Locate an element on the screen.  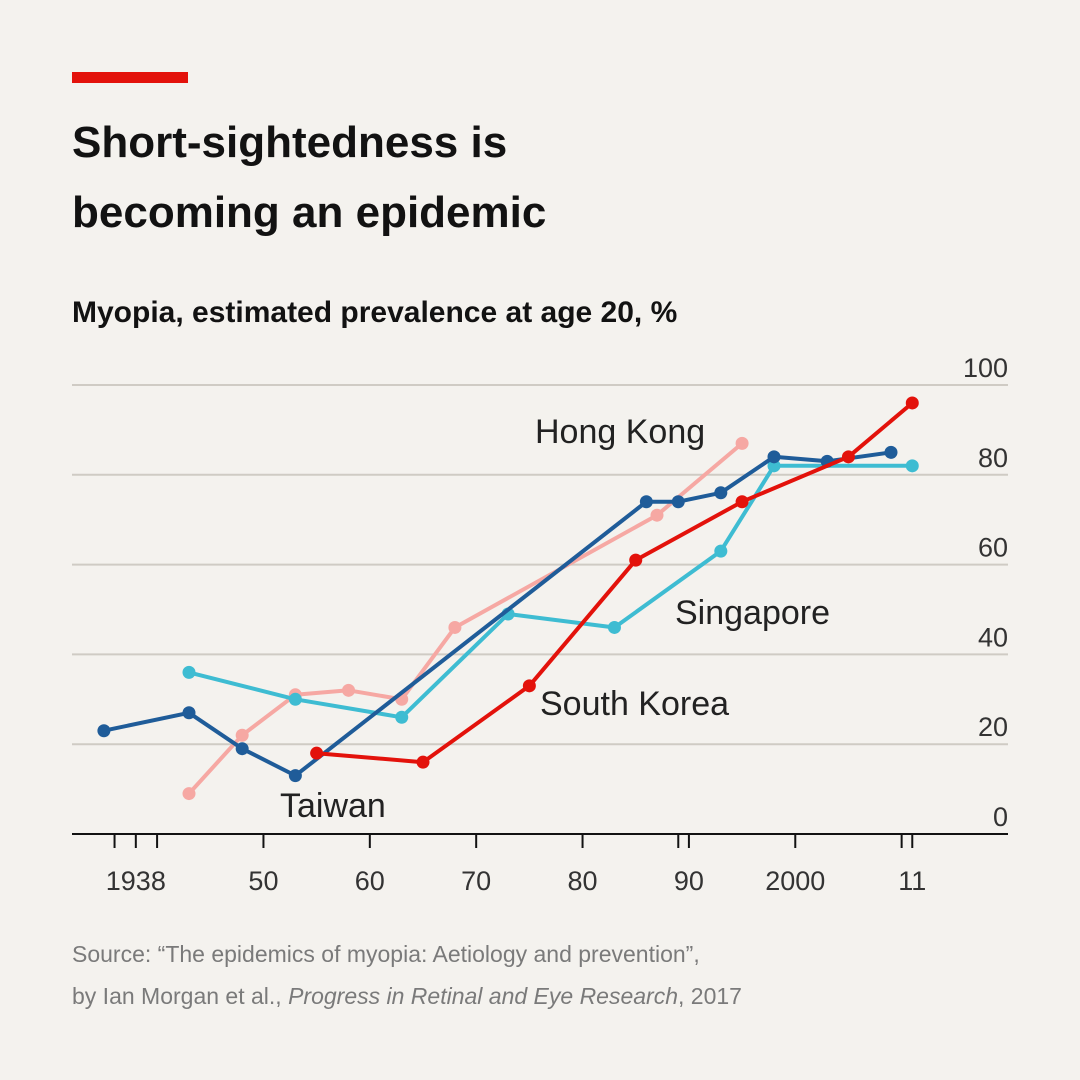
data-point-hong-kong-1968 is located at coordinates (455, 627).